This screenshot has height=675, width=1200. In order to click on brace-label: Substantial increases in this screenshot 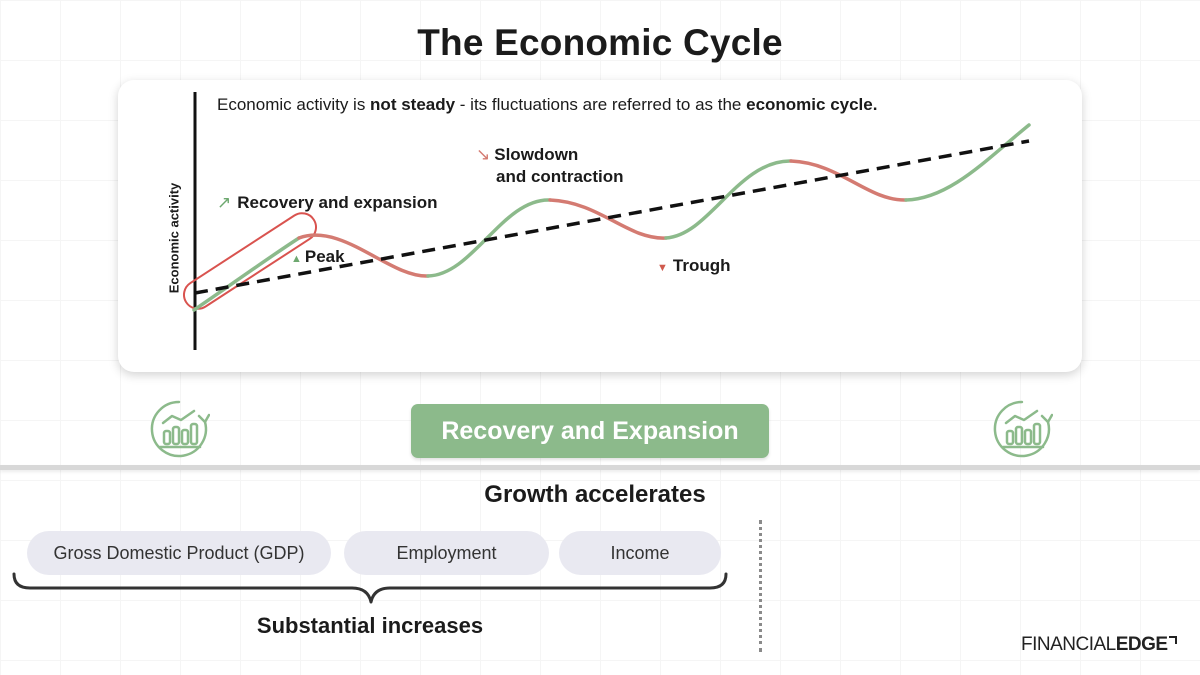, I will do `click(370, 625)`.